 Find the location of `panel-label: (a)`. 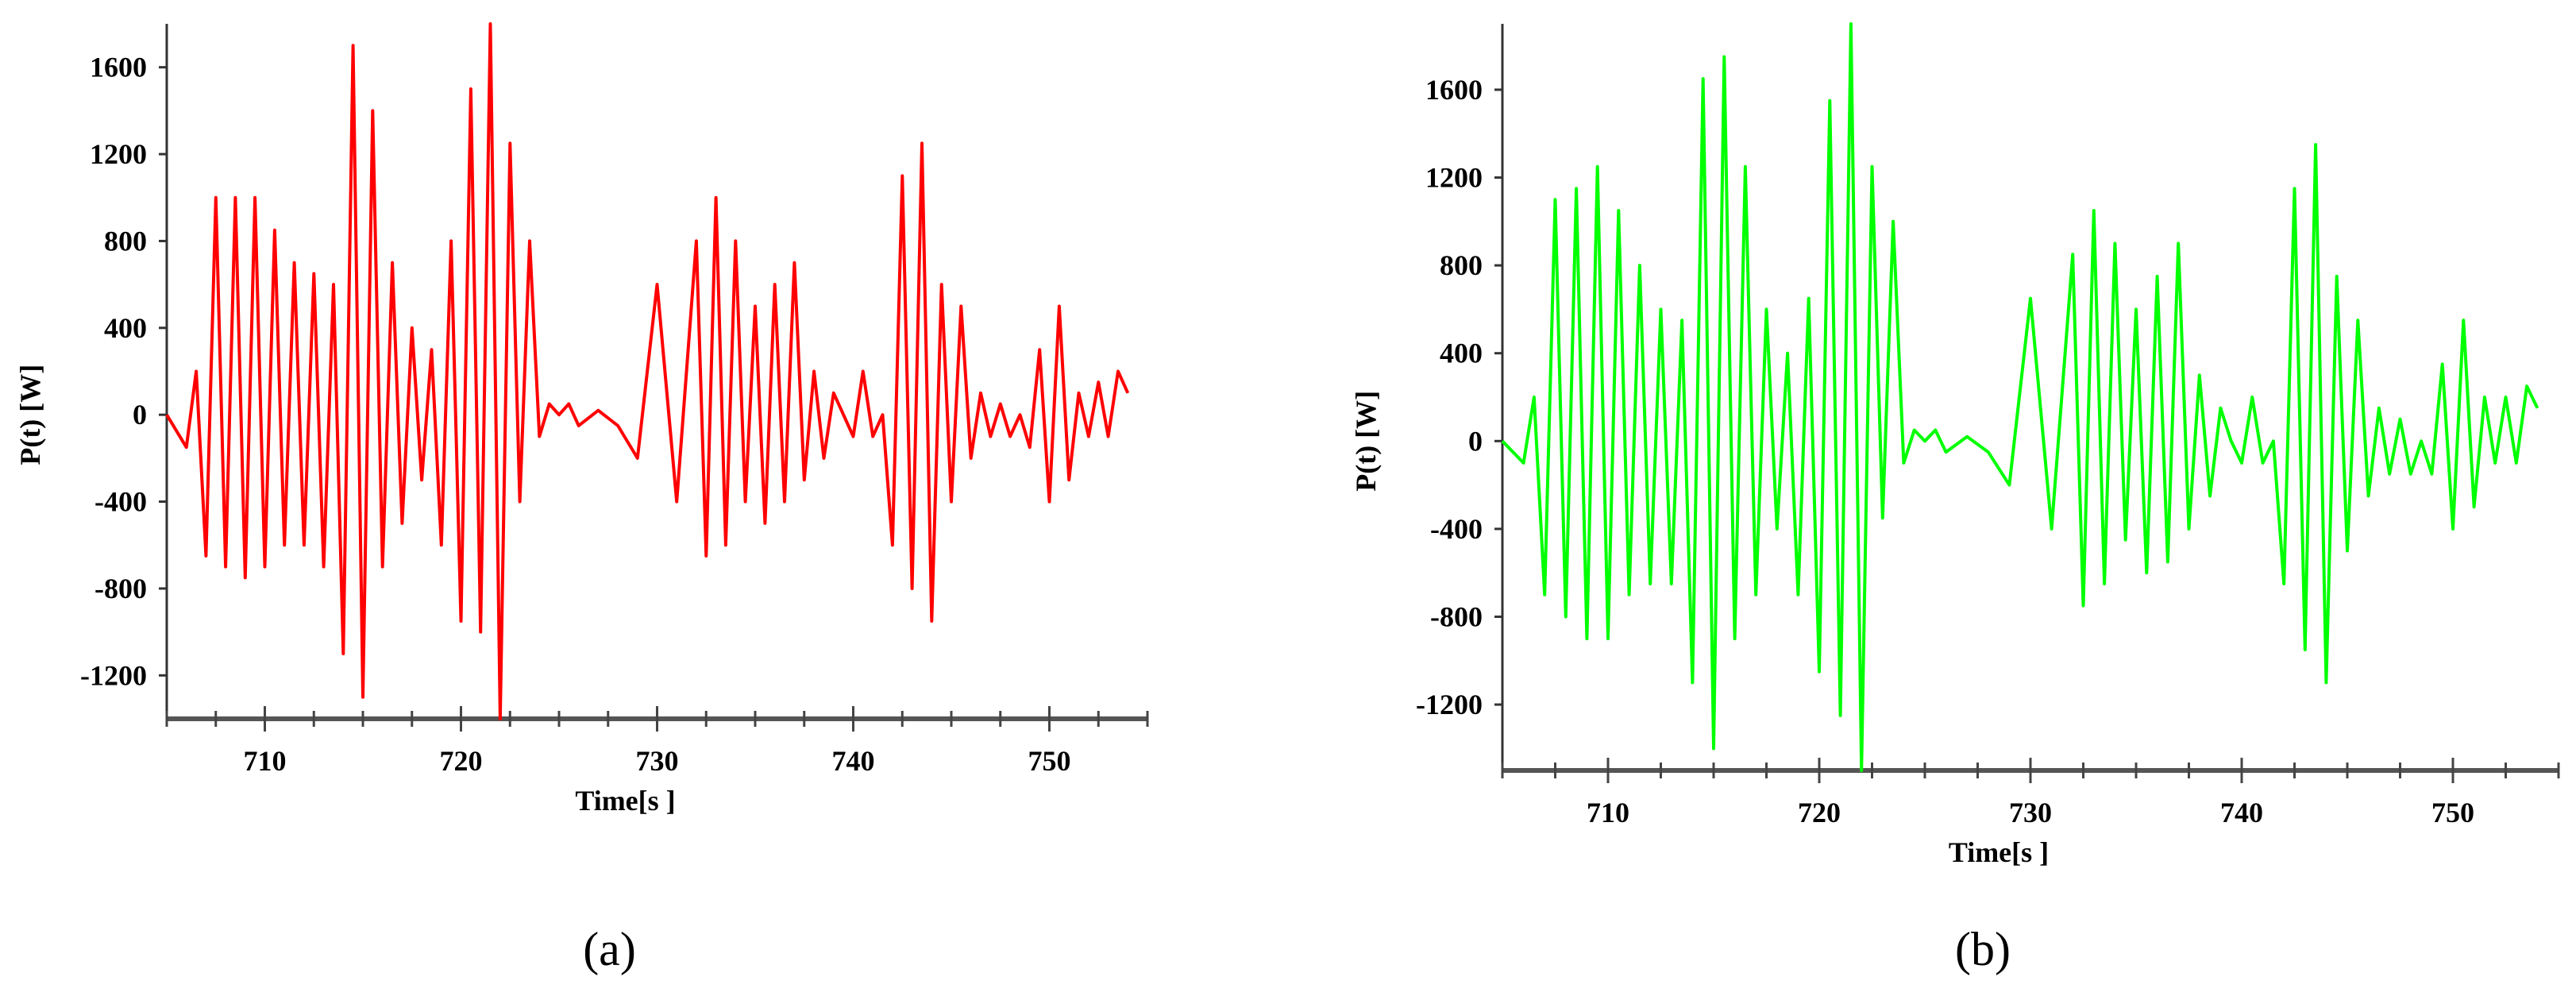

panel-label: (a) is located at coordinates (609, 949).